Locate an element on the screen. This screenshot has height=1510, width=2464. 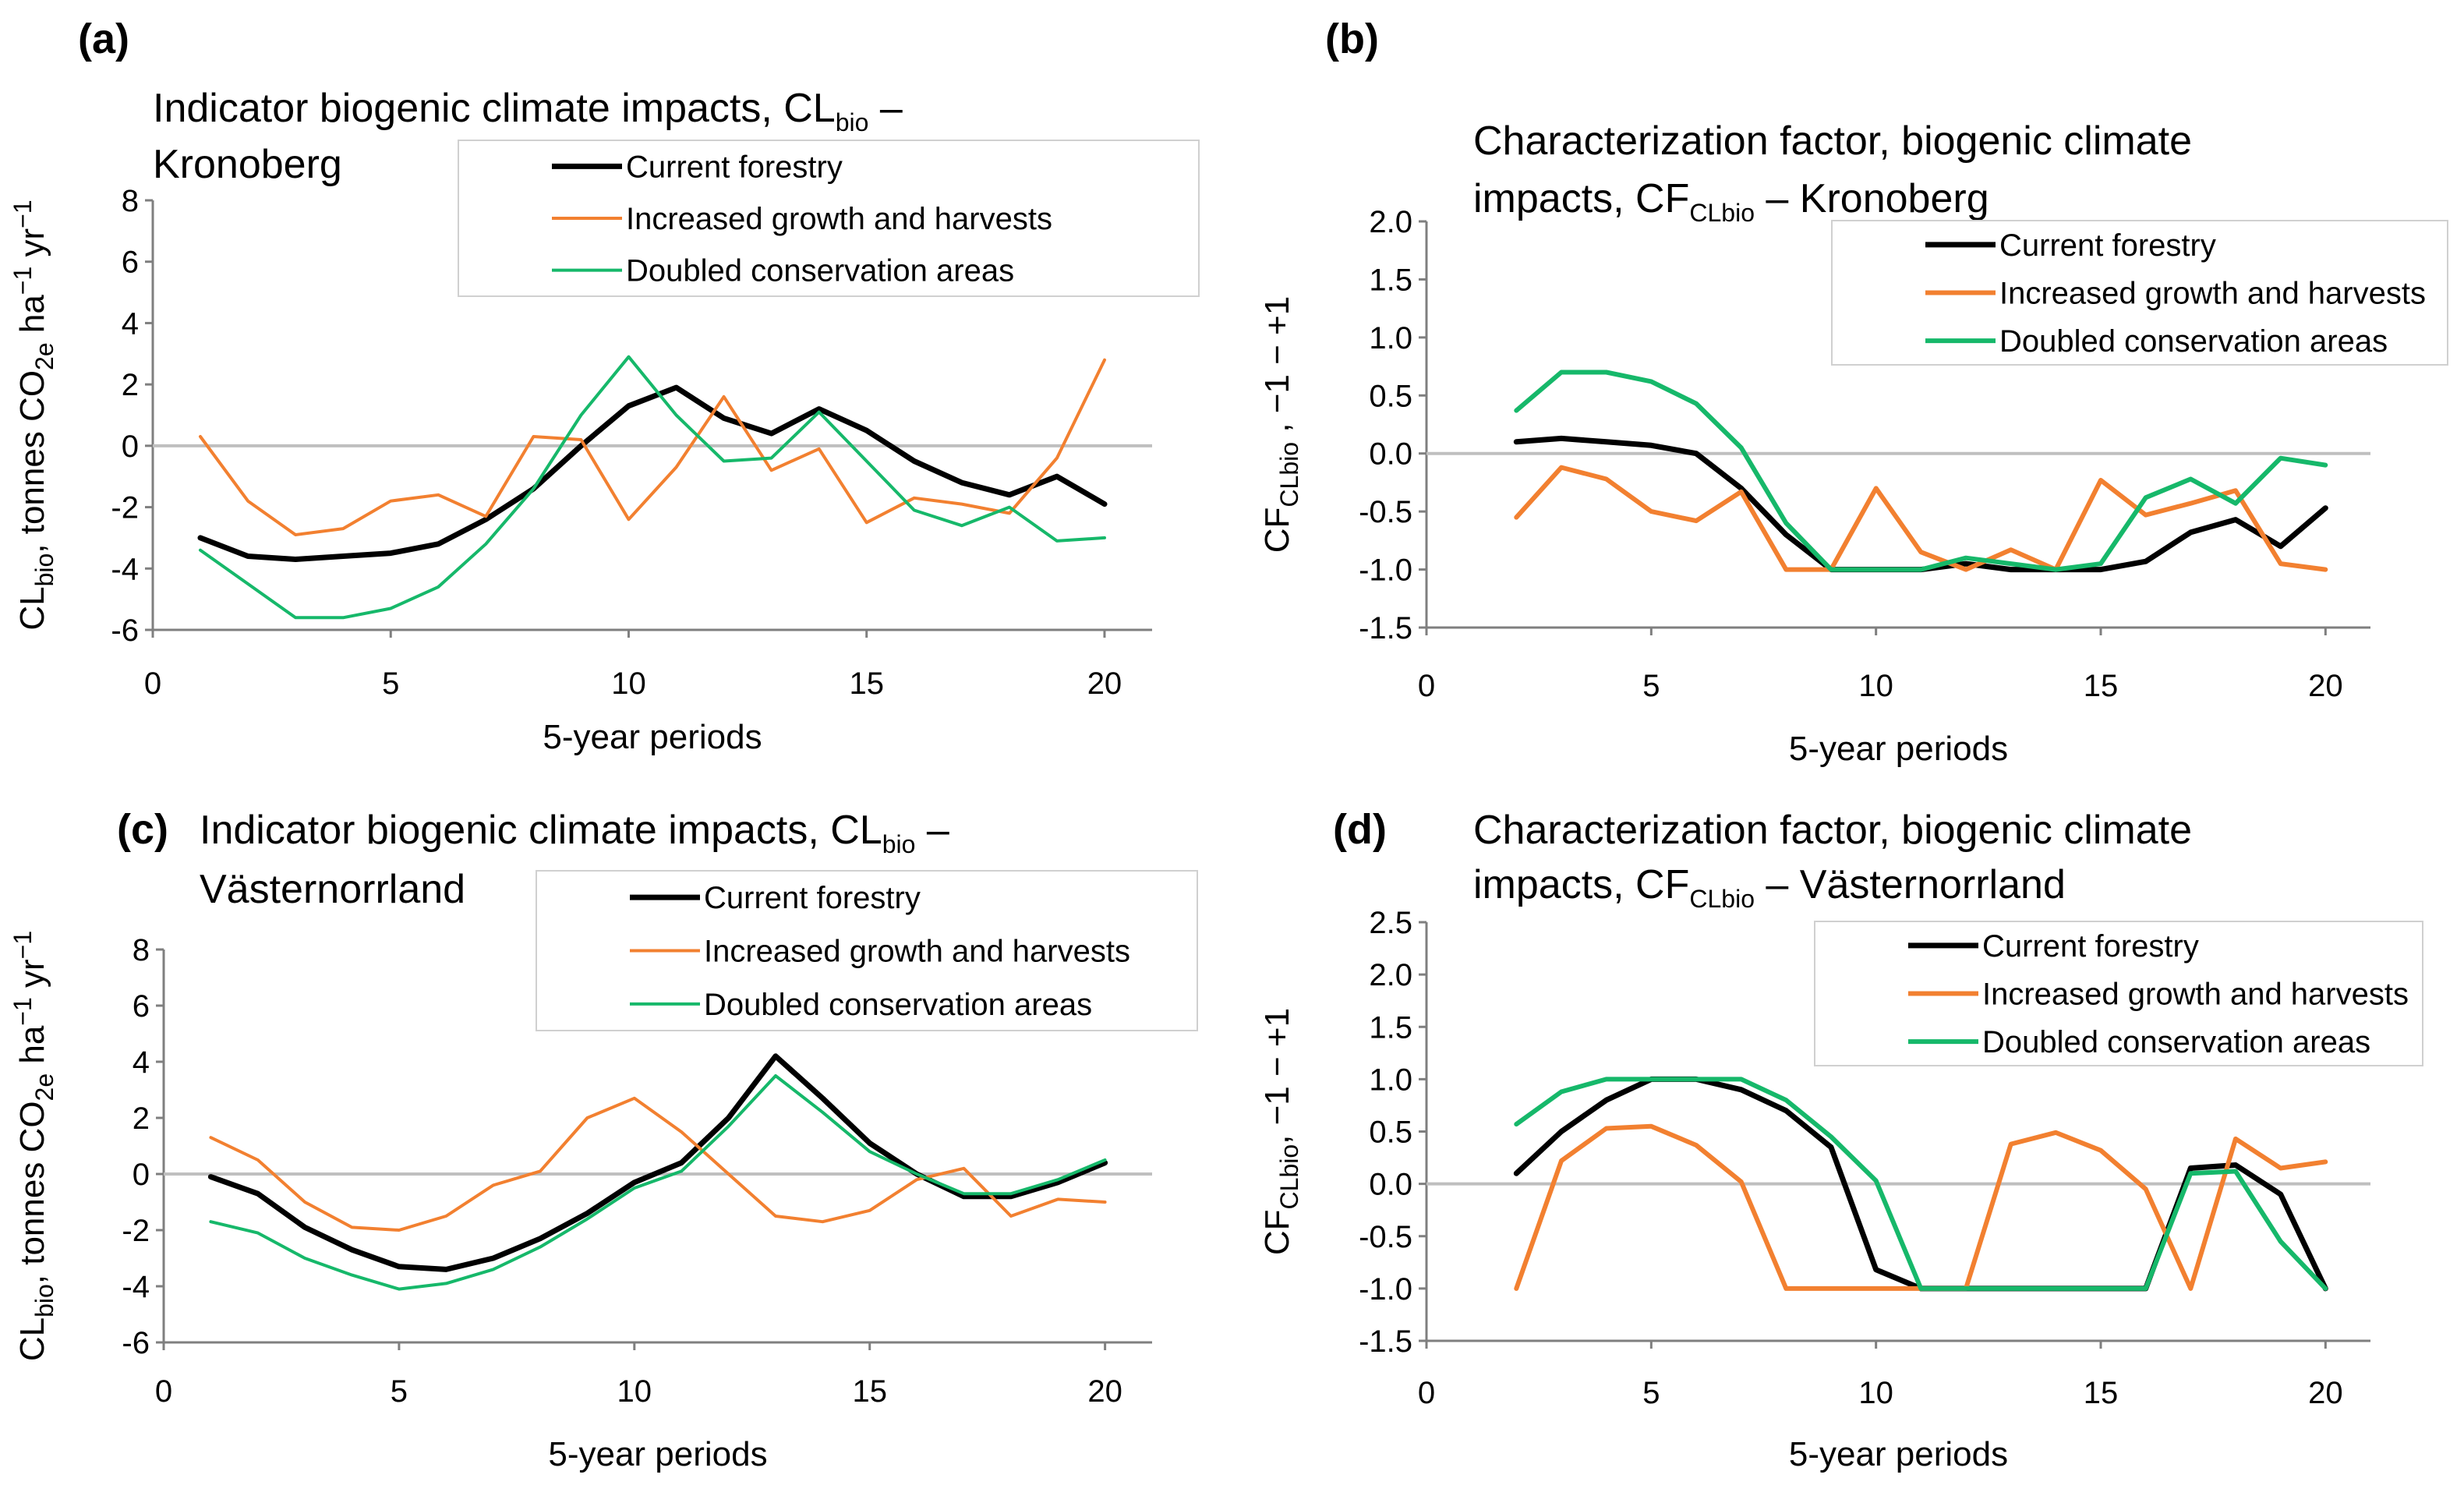
y-tick-label: 0 is located at coordinates (130, 447).